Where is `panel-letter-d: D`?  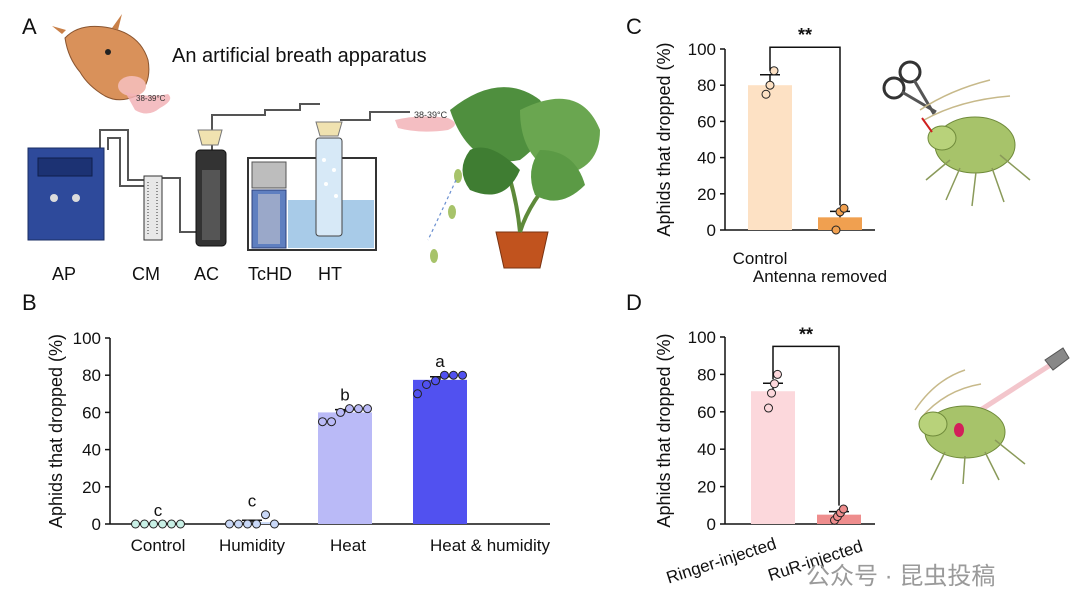
panel-letter-d: D is located at coordinates (634, 302).